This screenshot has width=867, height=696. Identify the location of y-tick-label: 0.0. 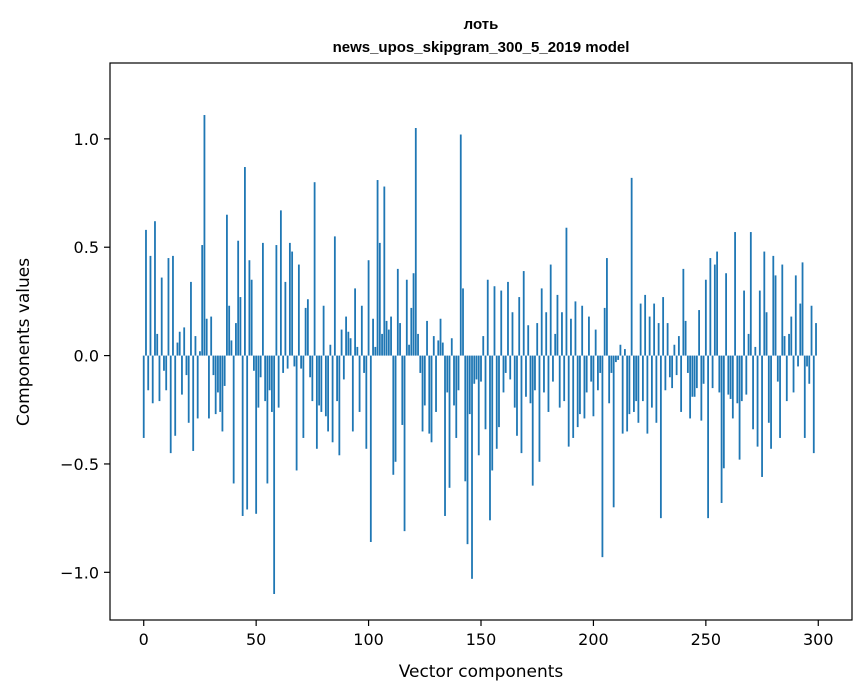
(86, 356).